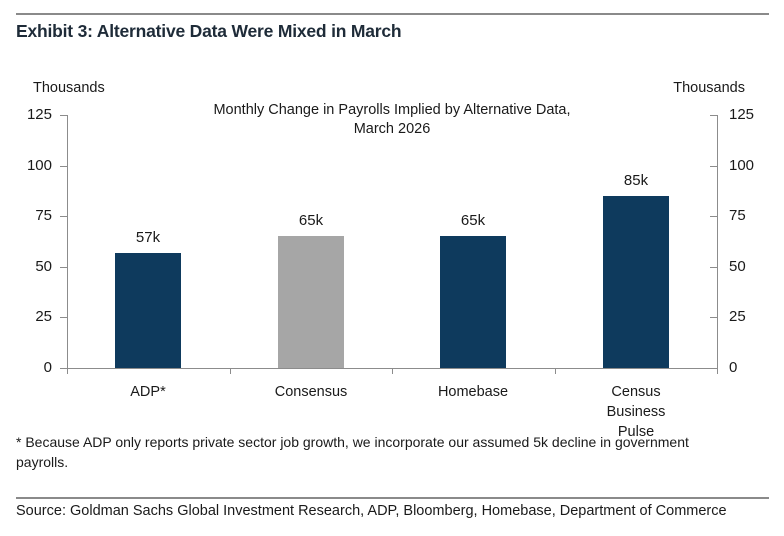  What do you see at coordinates (69, 88) in the screenshot?
I see `left-axis-unit-label: Thousands` at bounding box center [69, 88].